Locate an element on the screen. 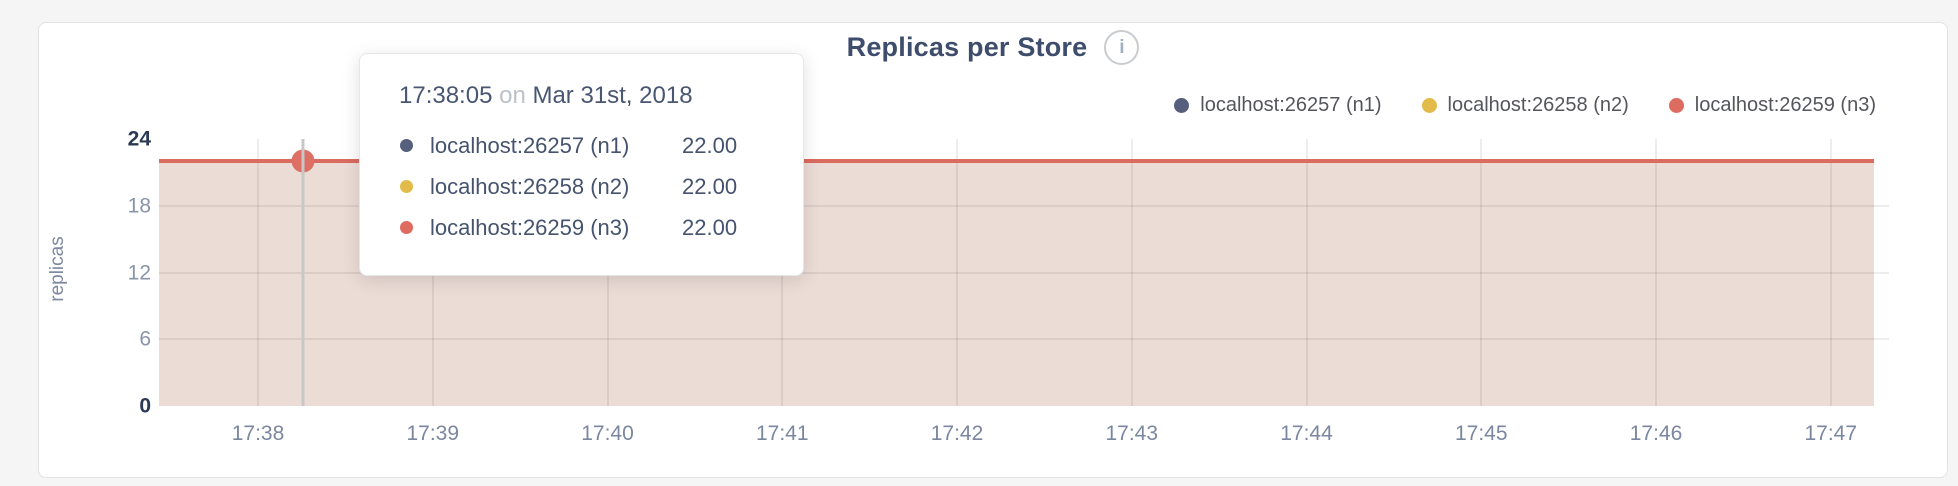 This screenshot has height=486, width=1958. info-icon-glyph: i is located at coordinates (1122, 47).